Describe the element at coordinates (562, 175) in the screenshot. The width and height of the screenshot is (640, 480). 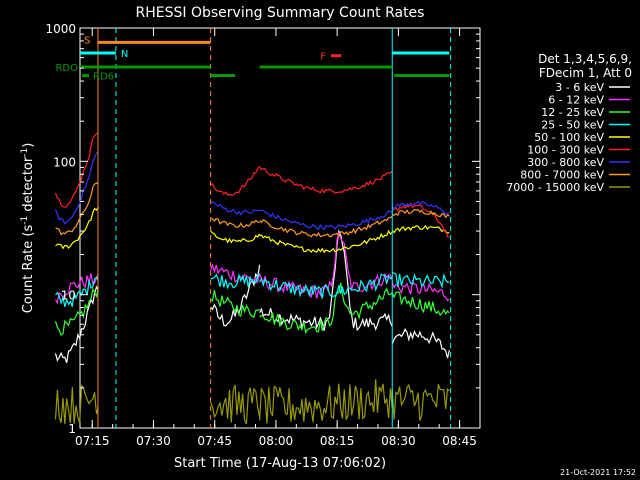
I see `legend-label-800-7000-keV: 800 - 7000 keV` at that location.